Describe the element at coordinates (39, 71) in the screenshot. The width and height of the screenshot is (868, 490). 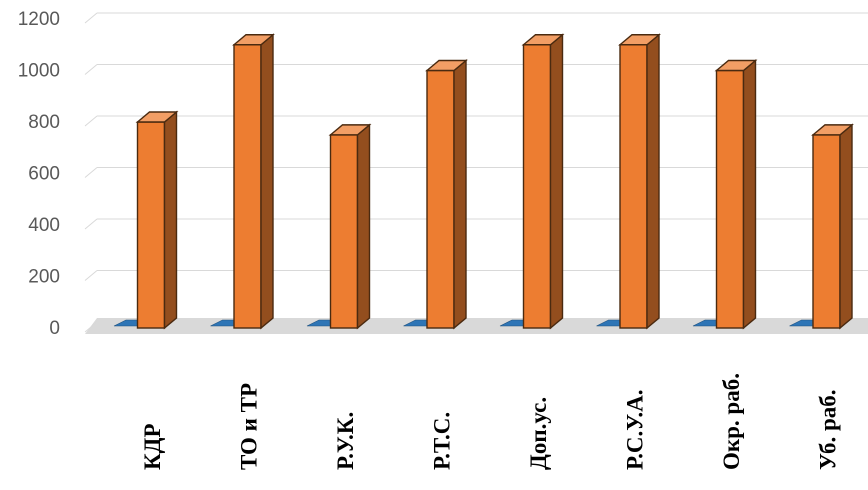
I see `y-tick-label: 1000` at that location.